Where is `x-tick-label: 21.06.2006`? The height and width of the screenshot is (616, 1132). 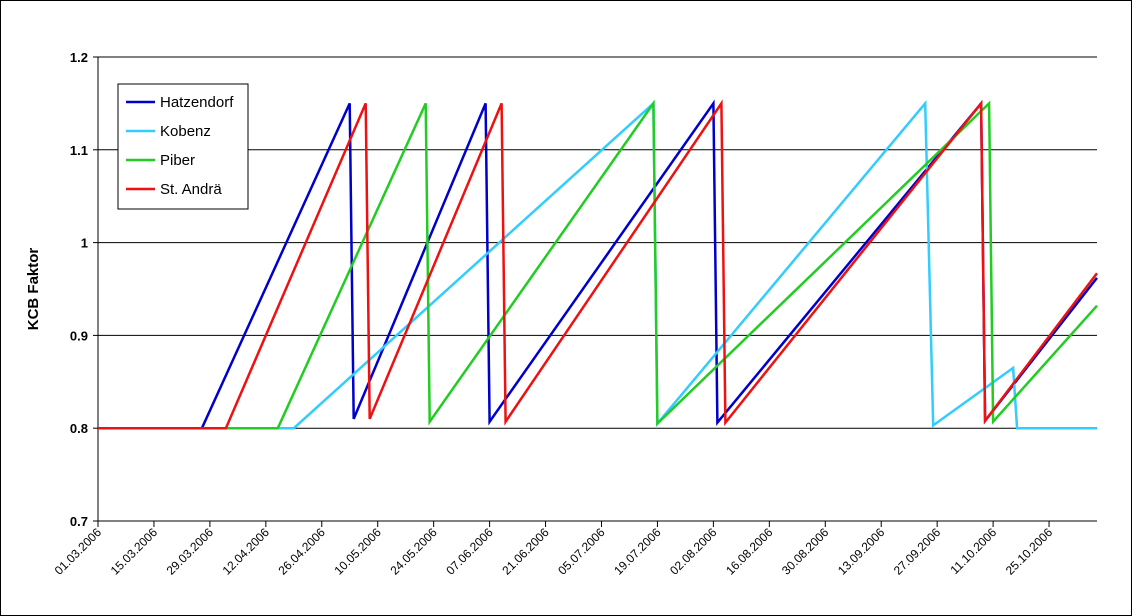 x-tick-label: 21.06.2006 is located at coordinates (525, 551).